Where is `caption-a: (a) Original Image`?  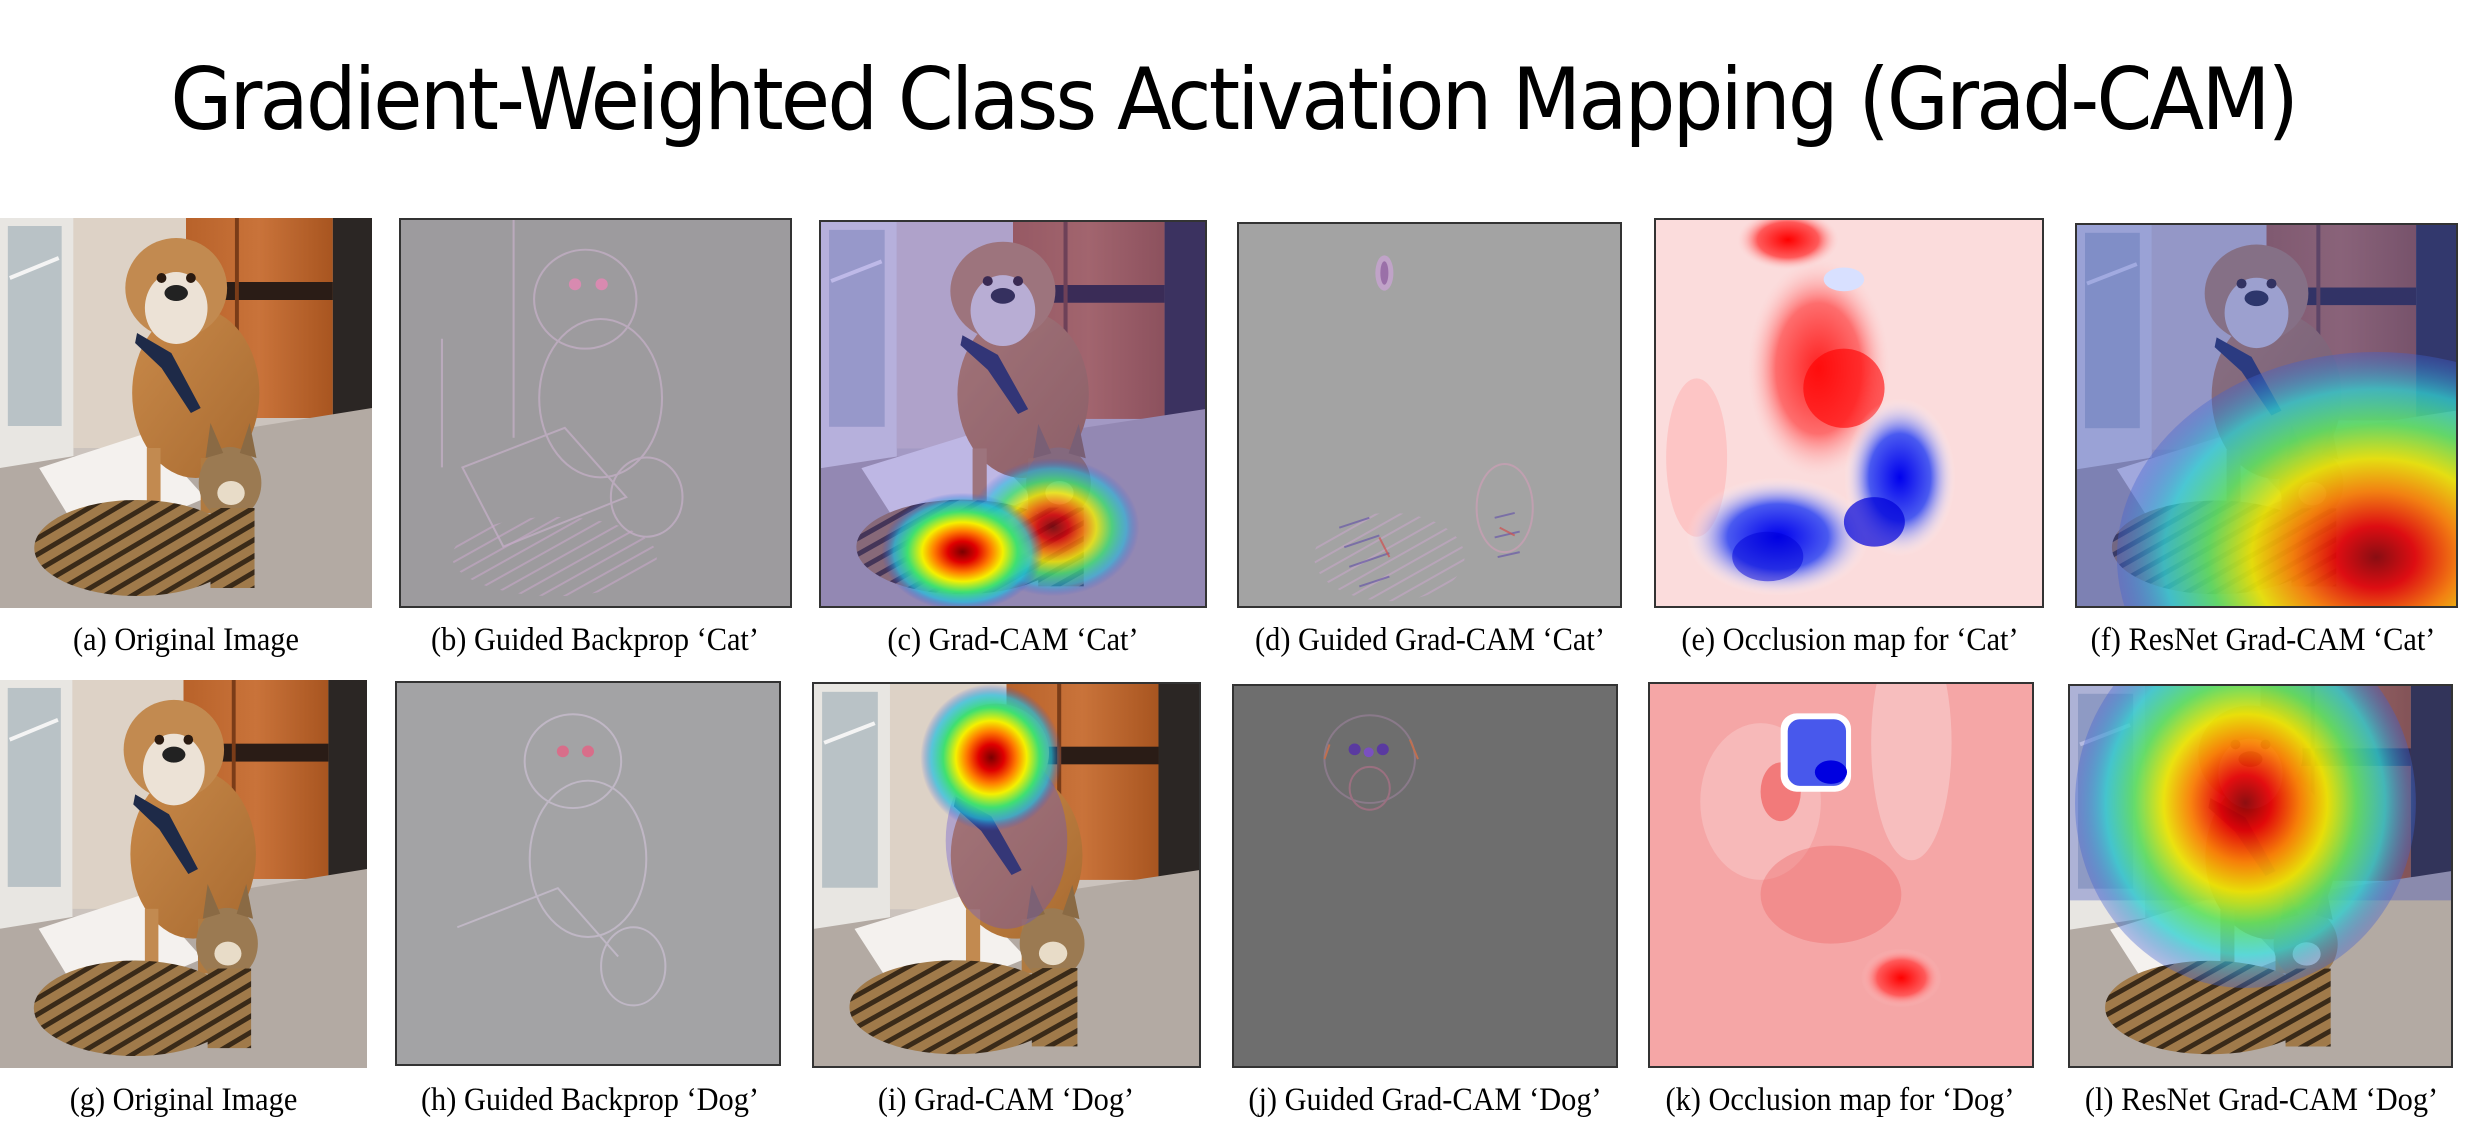 caption-a: (a) Original Image is located at coordinates (186, 640).